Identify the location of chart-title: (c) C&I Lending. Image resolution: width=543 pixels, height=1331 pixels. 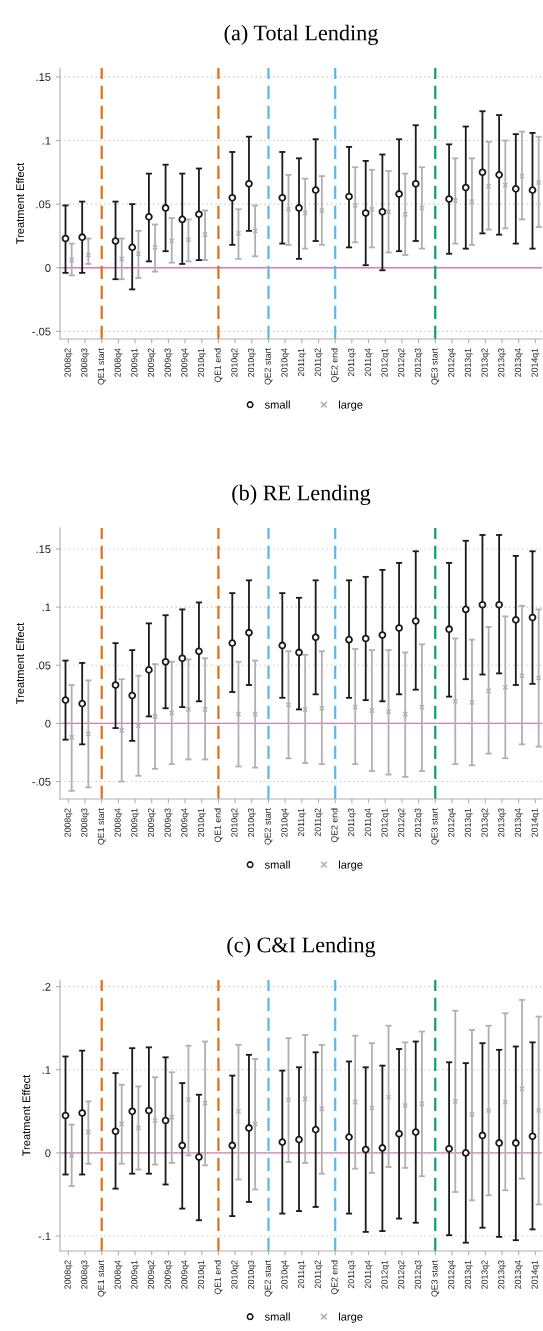
(301, 947).